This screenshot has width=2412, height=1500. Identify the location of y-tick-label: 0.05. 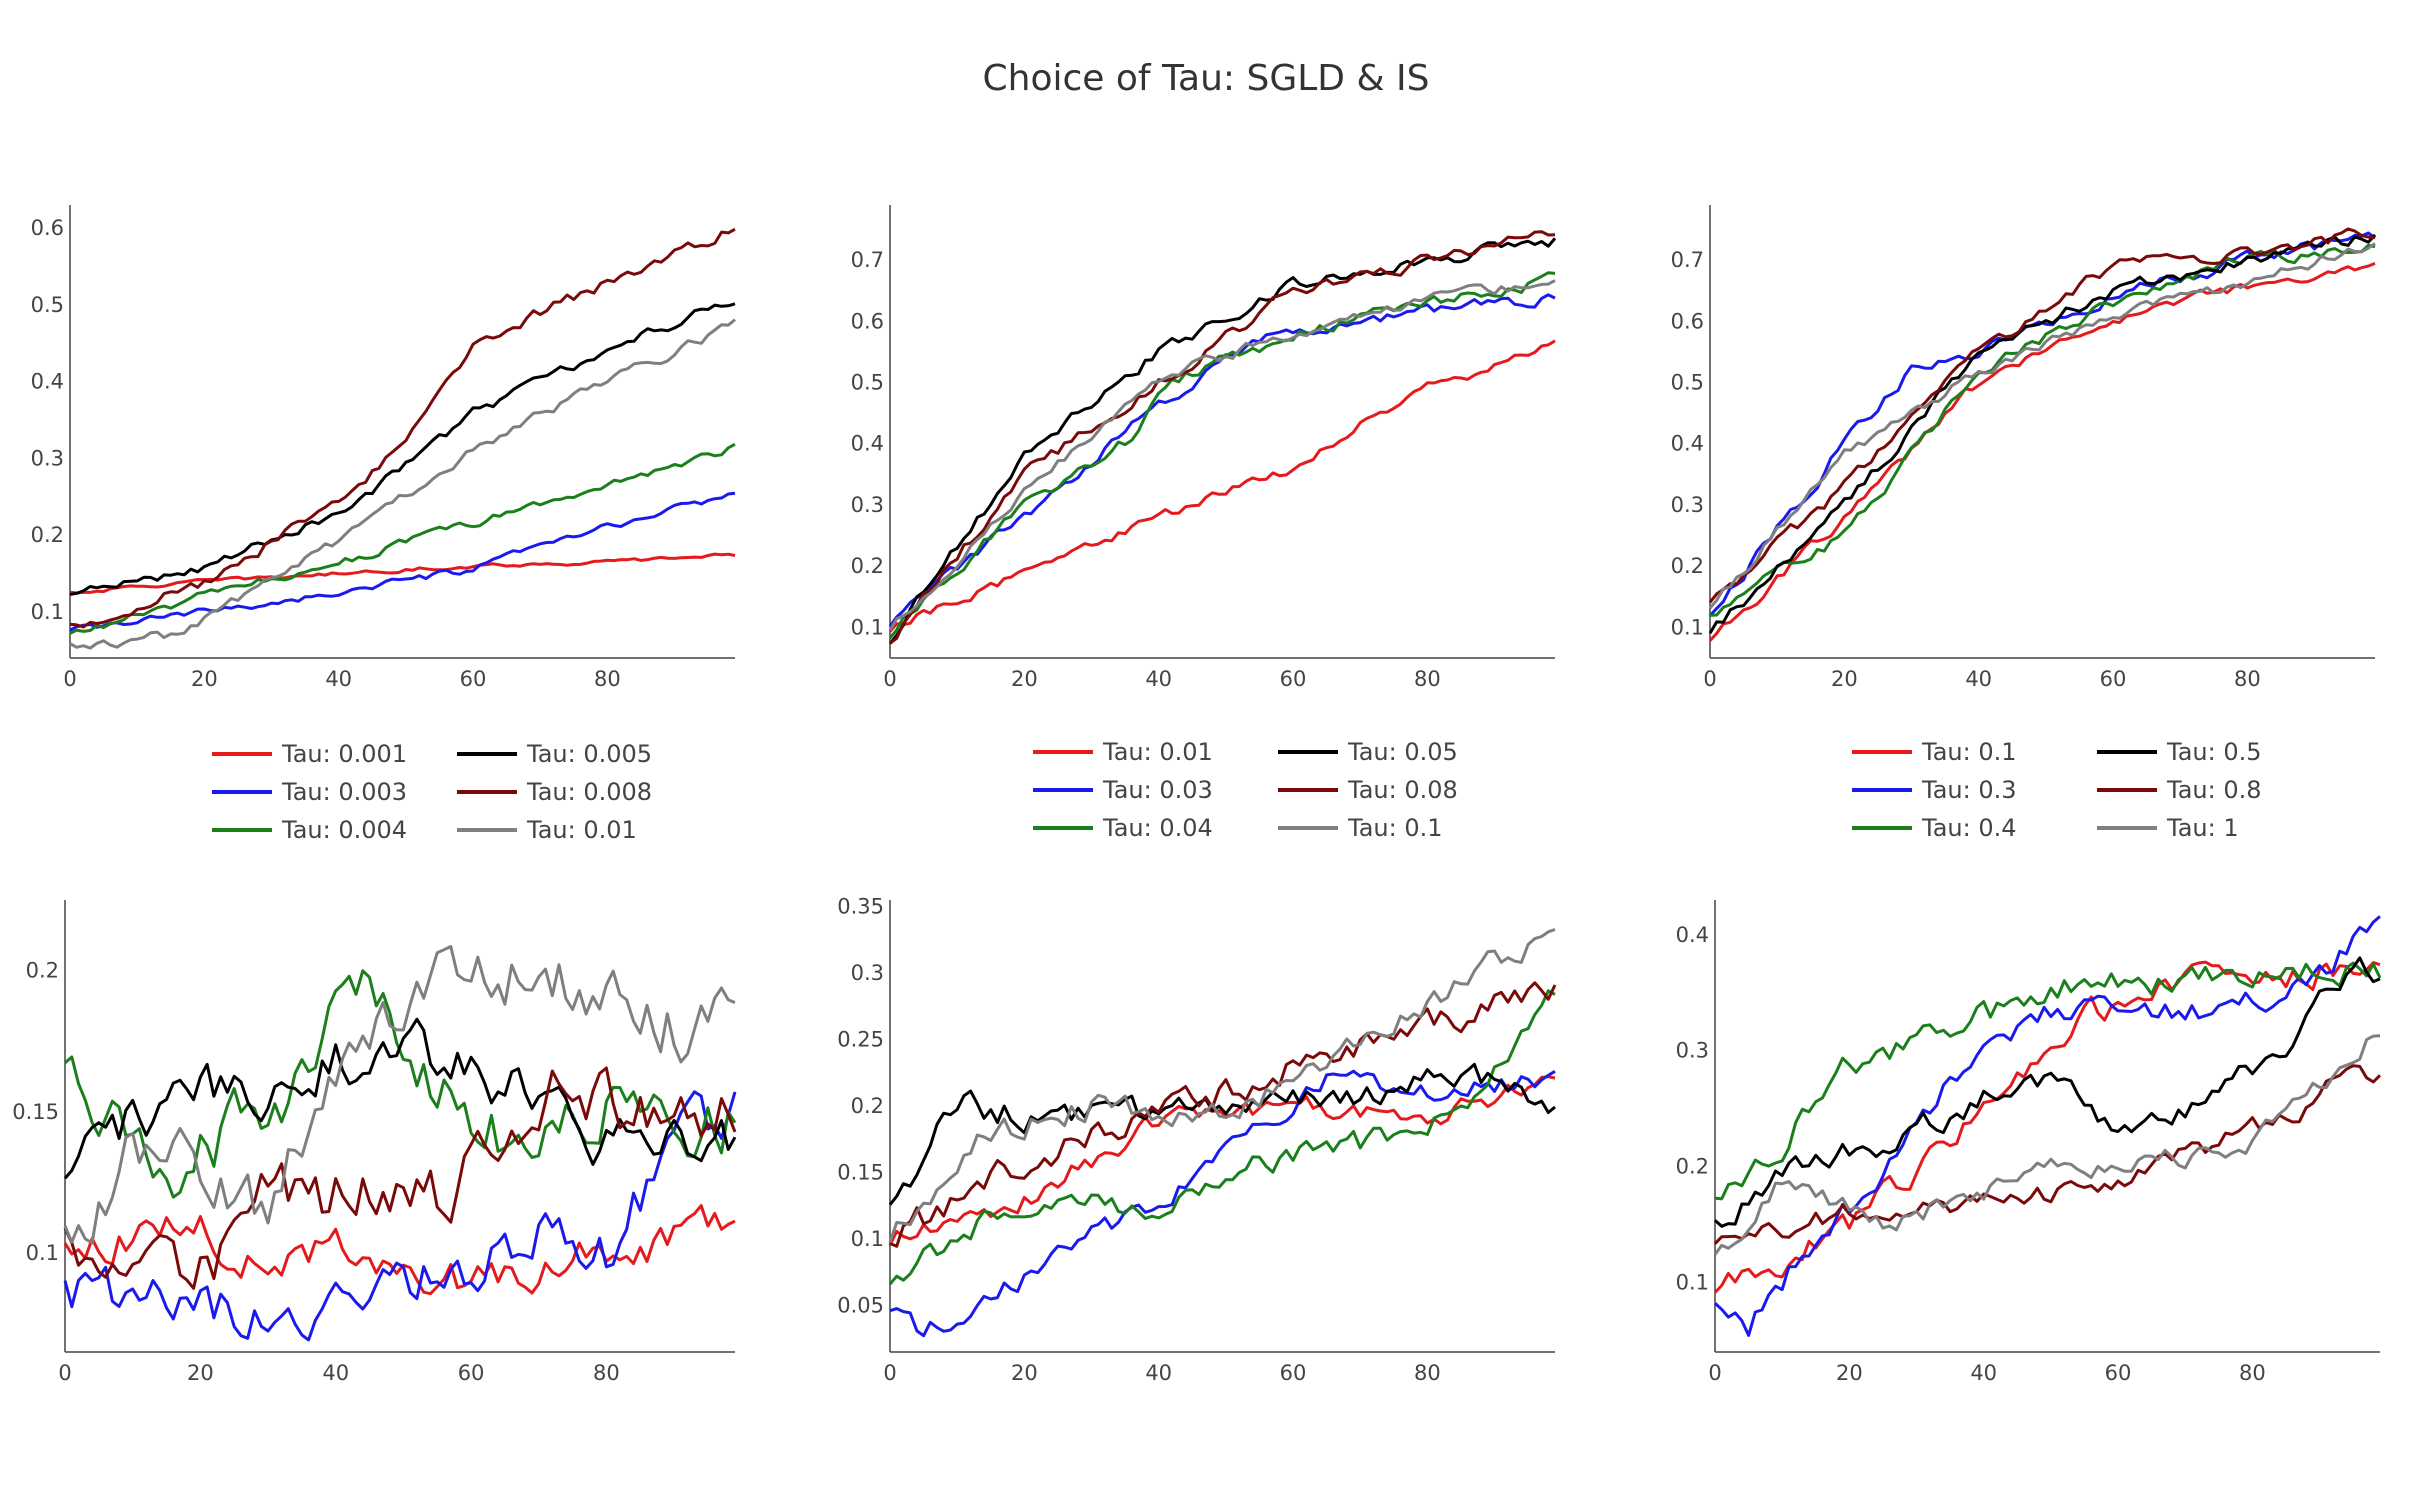
(860, 1305).